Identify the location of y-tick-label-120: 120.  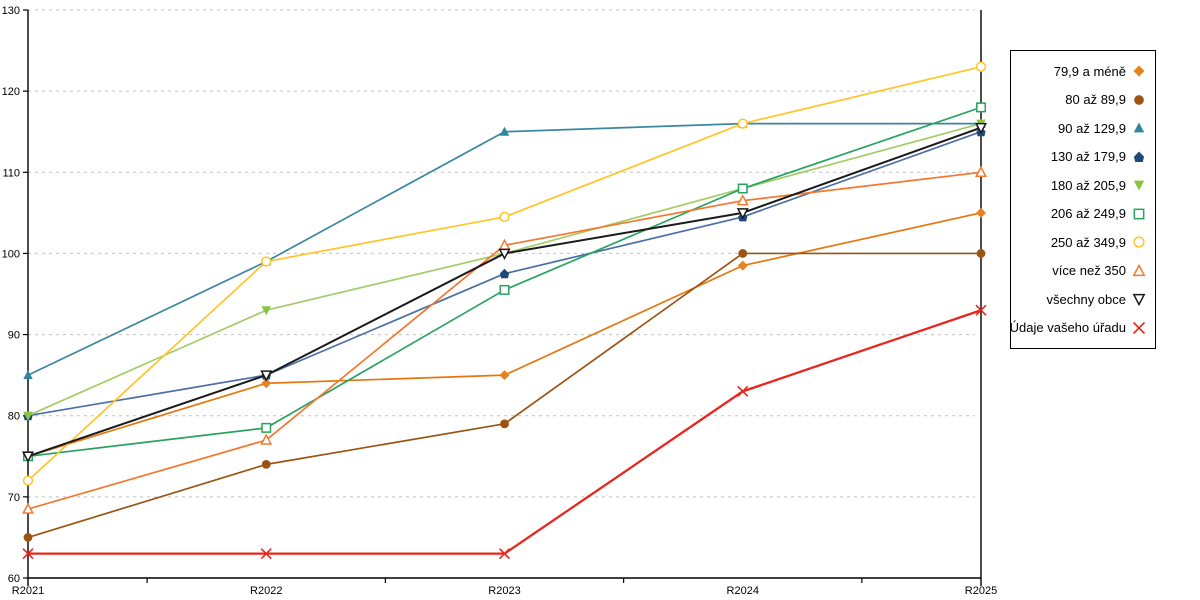
(11, 92).